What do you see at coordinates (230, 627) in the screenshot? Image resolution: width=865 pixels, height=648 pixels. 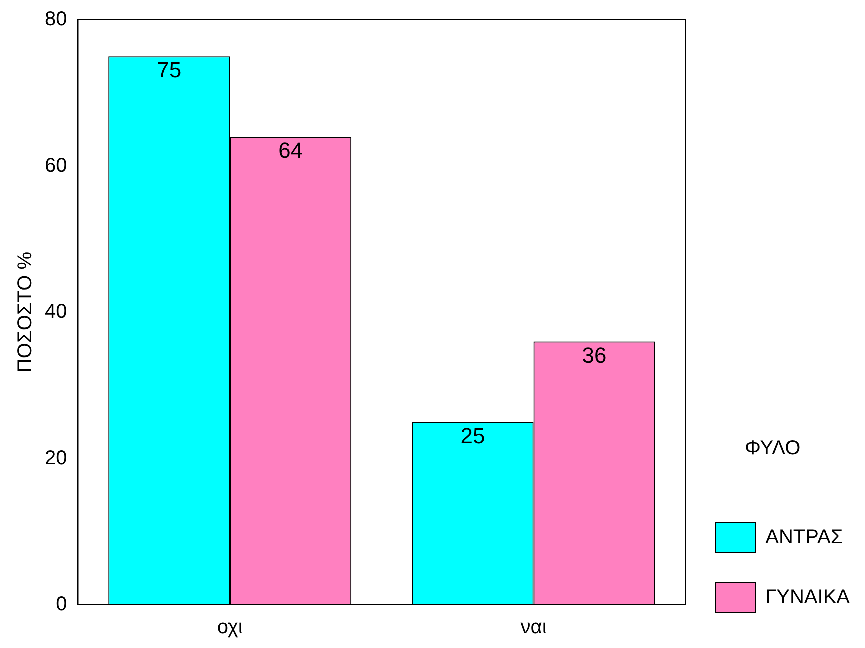 I see `x-tick-label: οχι` at bounding box center [230, 627].